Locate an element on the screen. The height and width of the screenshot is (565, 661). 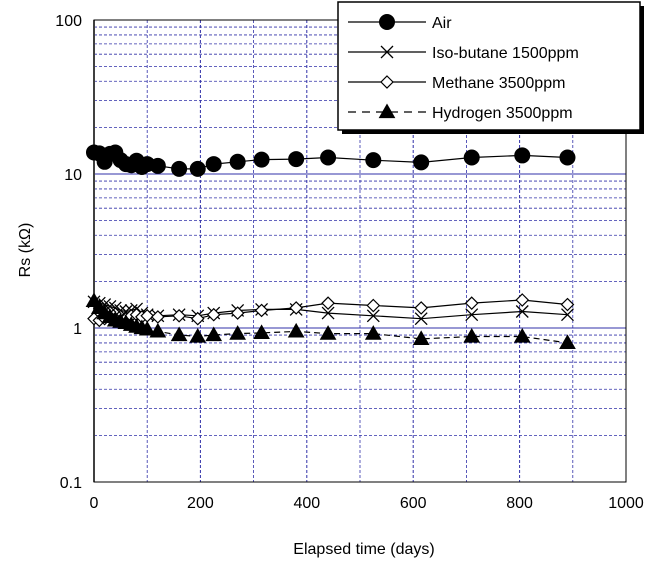
y-tick-label: 10 is located at coordinates (73, 175).